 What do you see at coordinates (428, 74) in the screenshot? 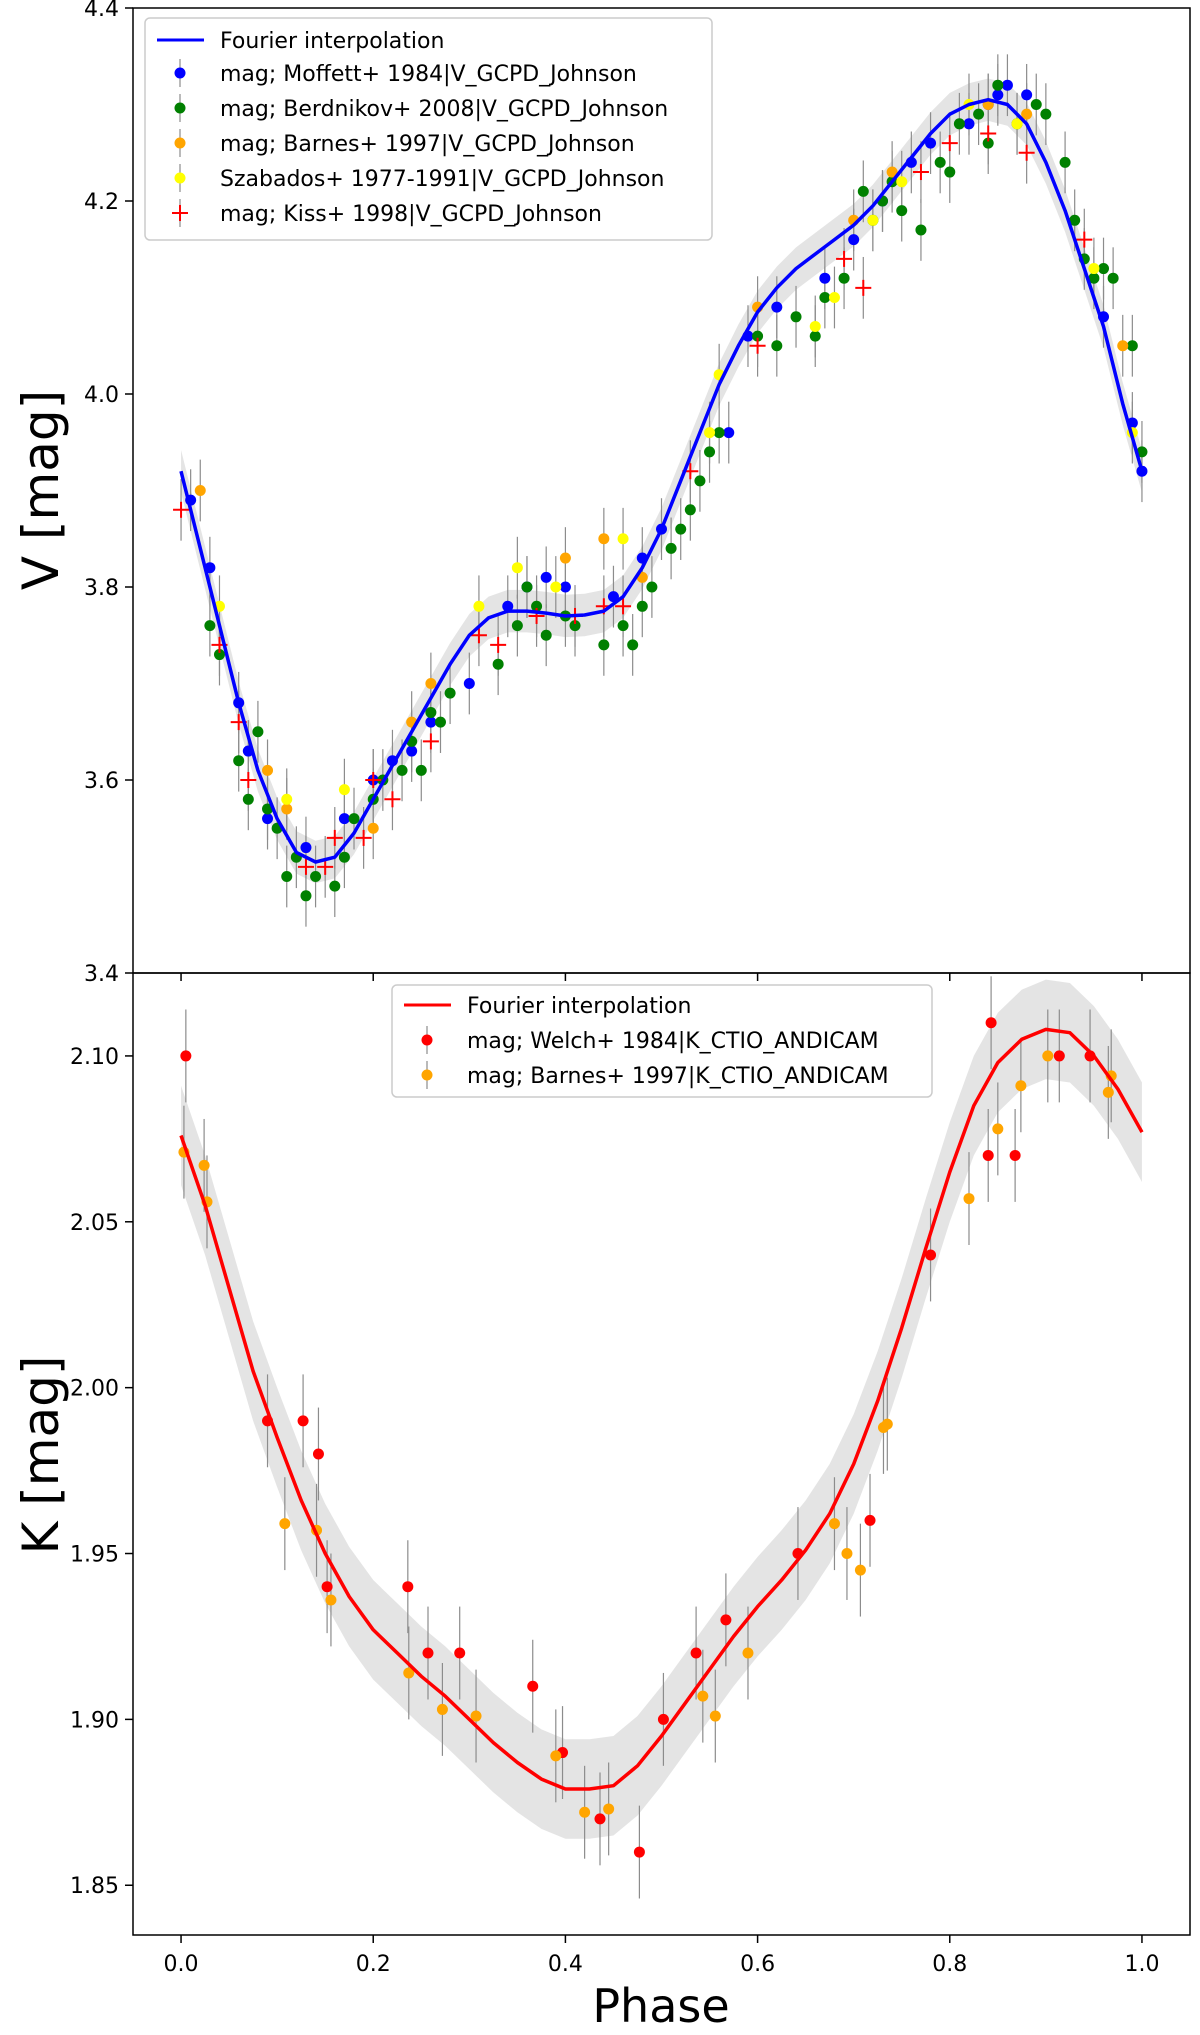
I see `v-legend-label: mag; Moffett+ 1984|V_GCPD_Johnson` at bounding box center [428, 74].